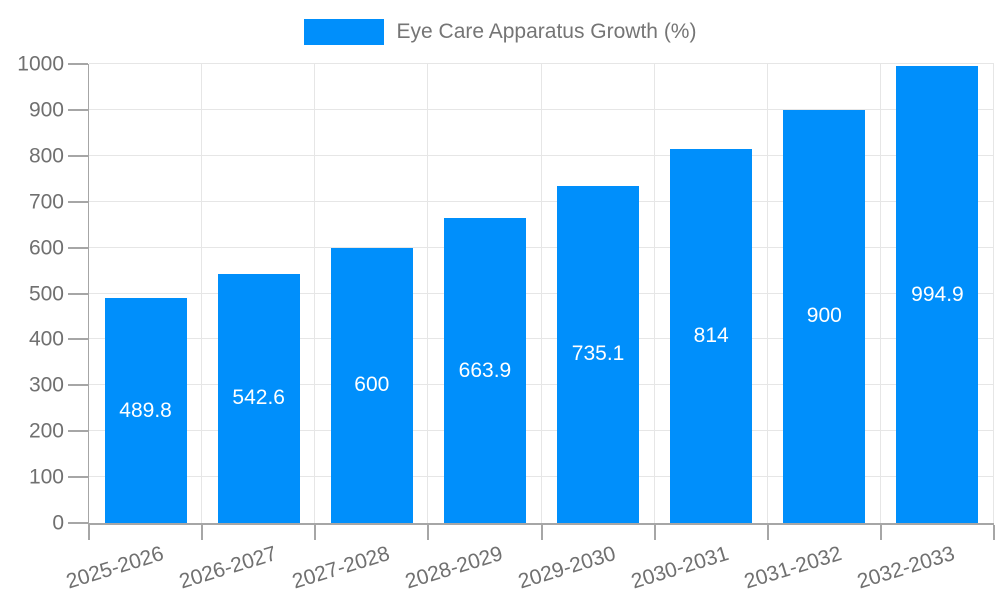 Image resolution: width=1000 pixels, height=600 pixels. Describe the element at coordinates (46, 248) in the screenshot. I see `y-axis-tick-label: 600` at that location.